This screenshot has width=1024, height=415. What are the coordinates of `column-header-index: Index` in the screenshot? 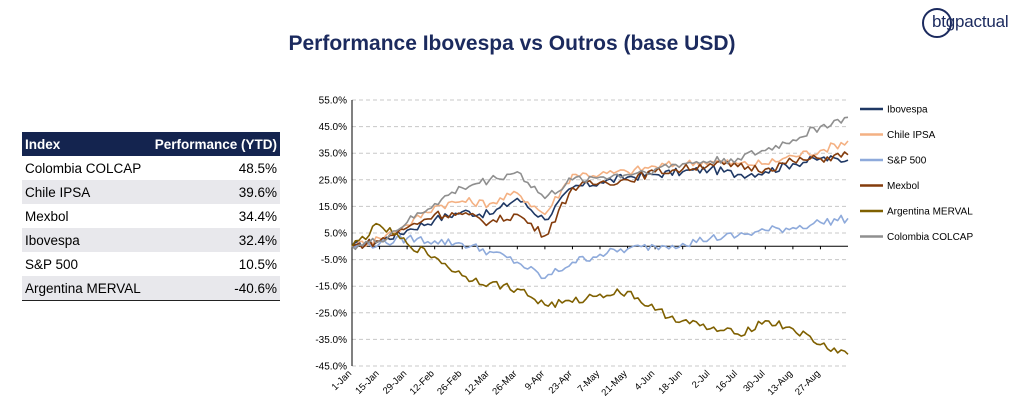 It's located at (85, 144).